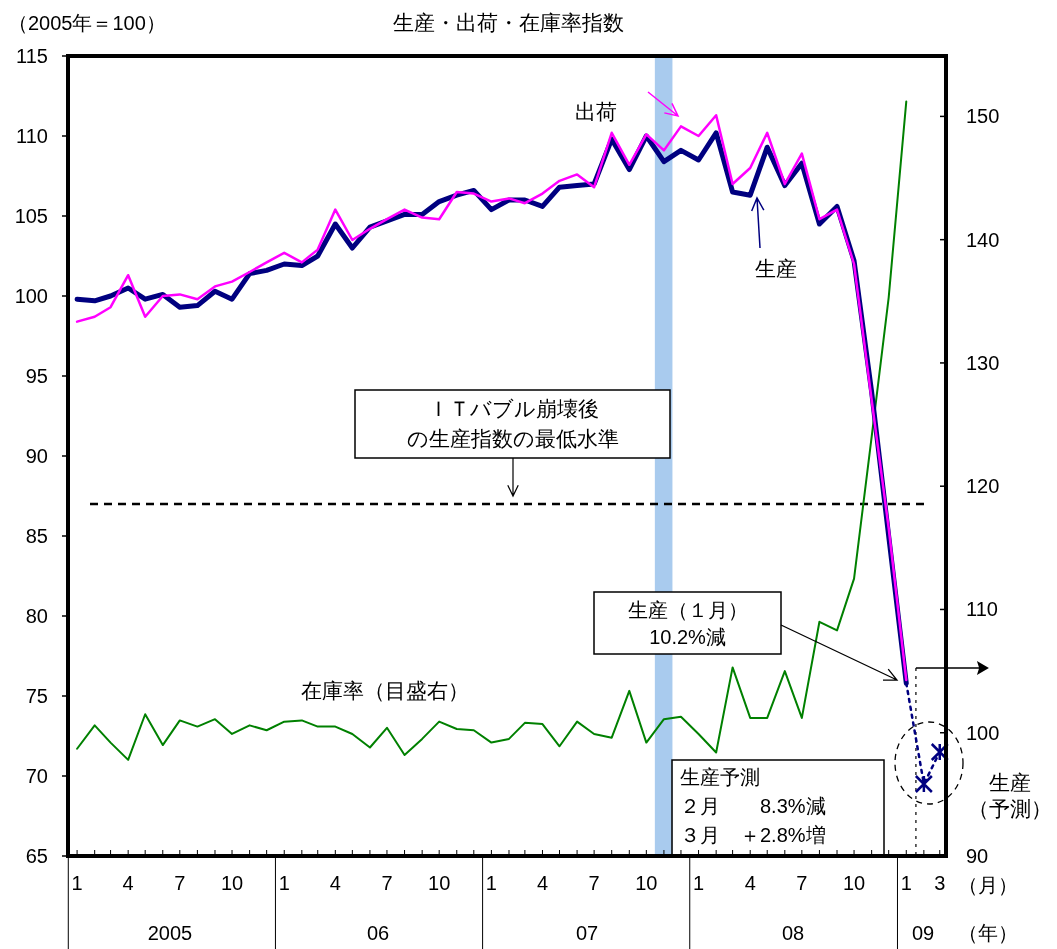 This screenshot has width=1057, height=949. What do you see at coordinates (31, 216) in the screenshot?
I see `y-tick-label: 105` at bounding box center [31, 216].